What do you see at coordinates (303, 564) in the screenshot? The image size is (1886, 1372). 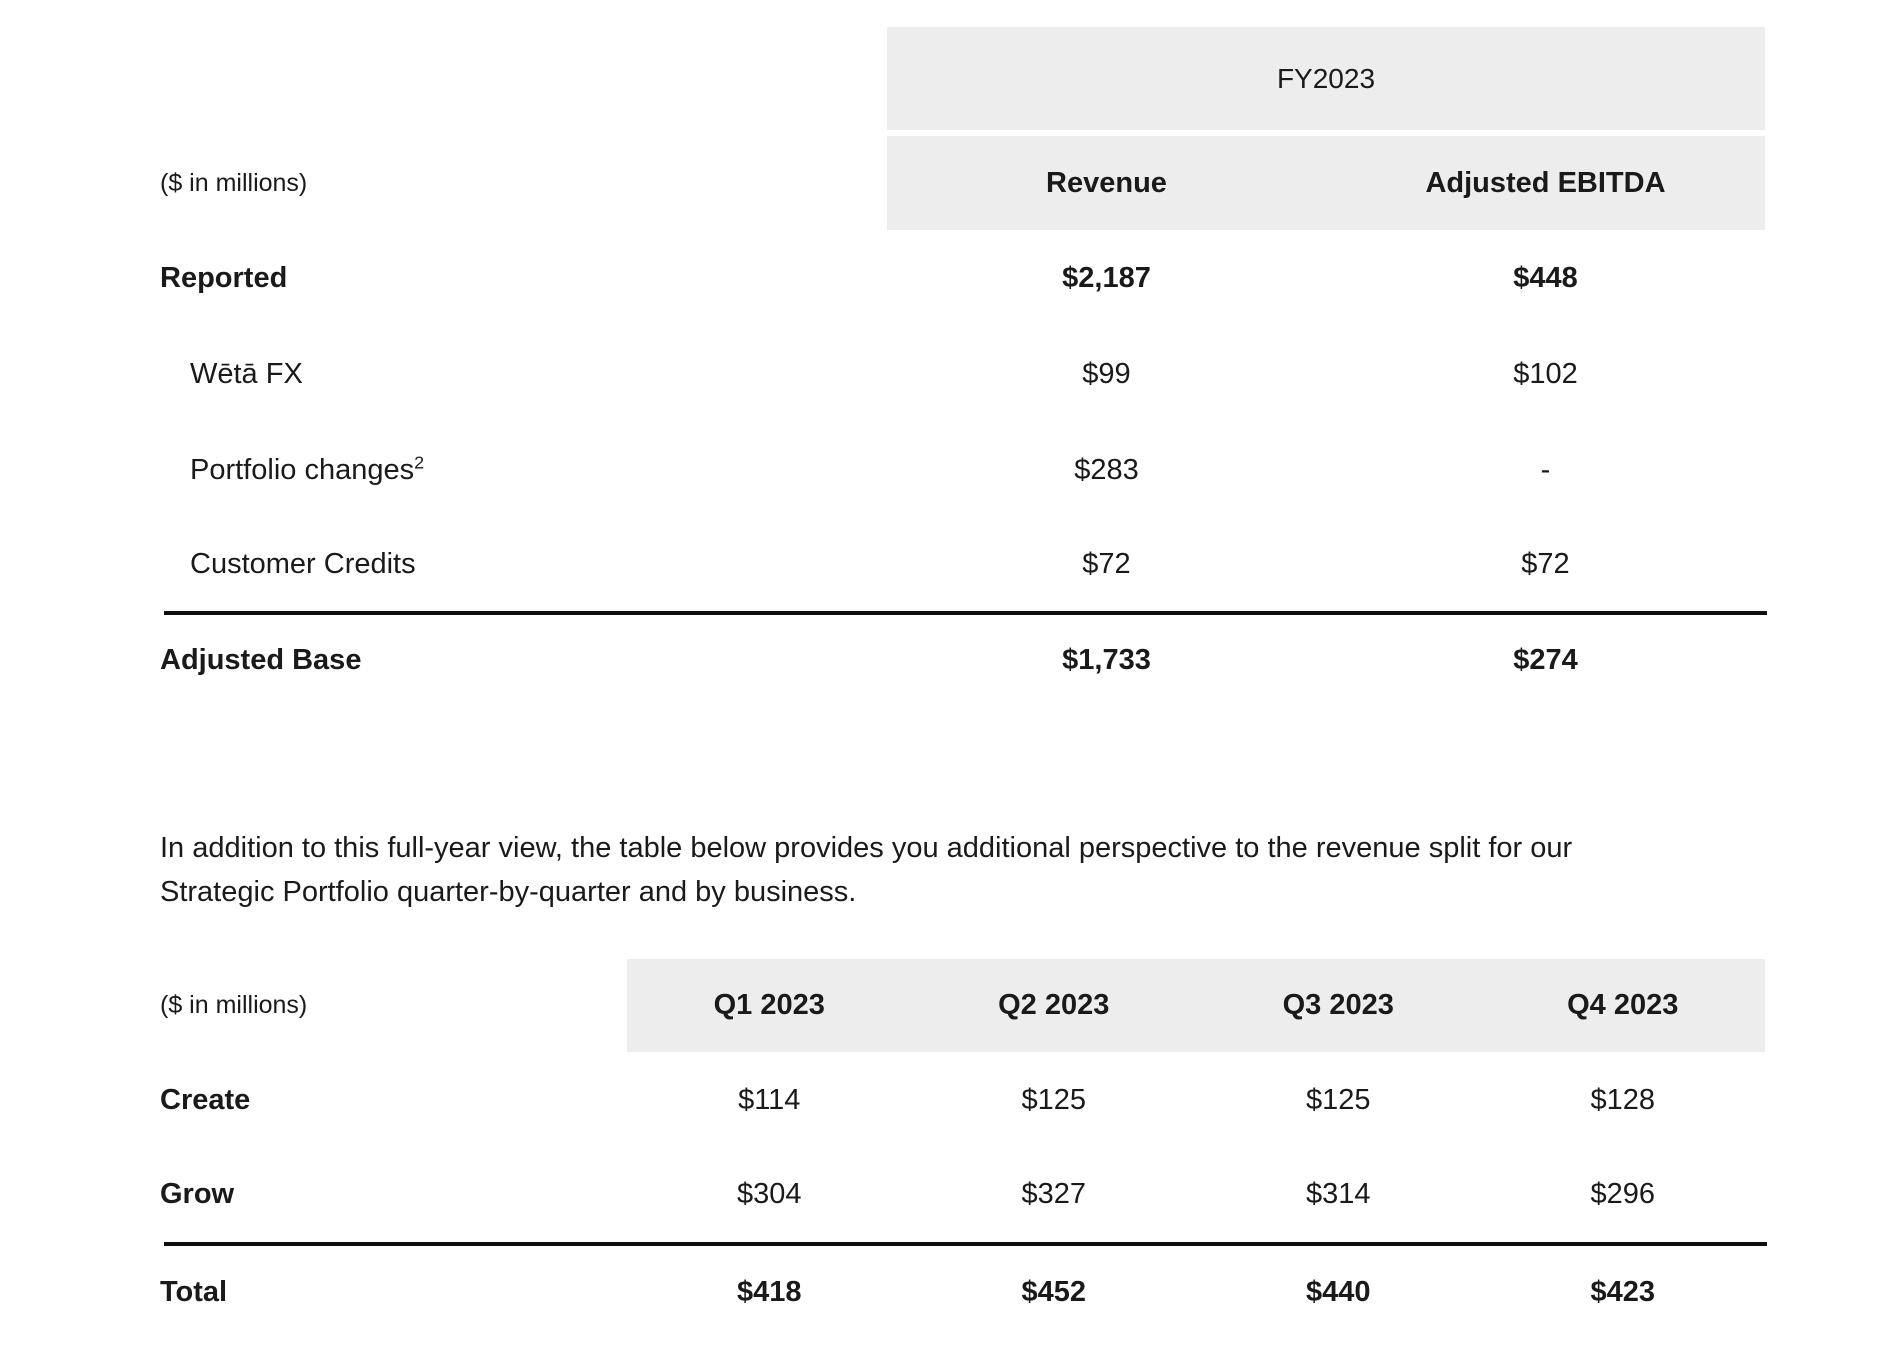 I see `row-label: Customer Credits` at bounding box center [303, 564].